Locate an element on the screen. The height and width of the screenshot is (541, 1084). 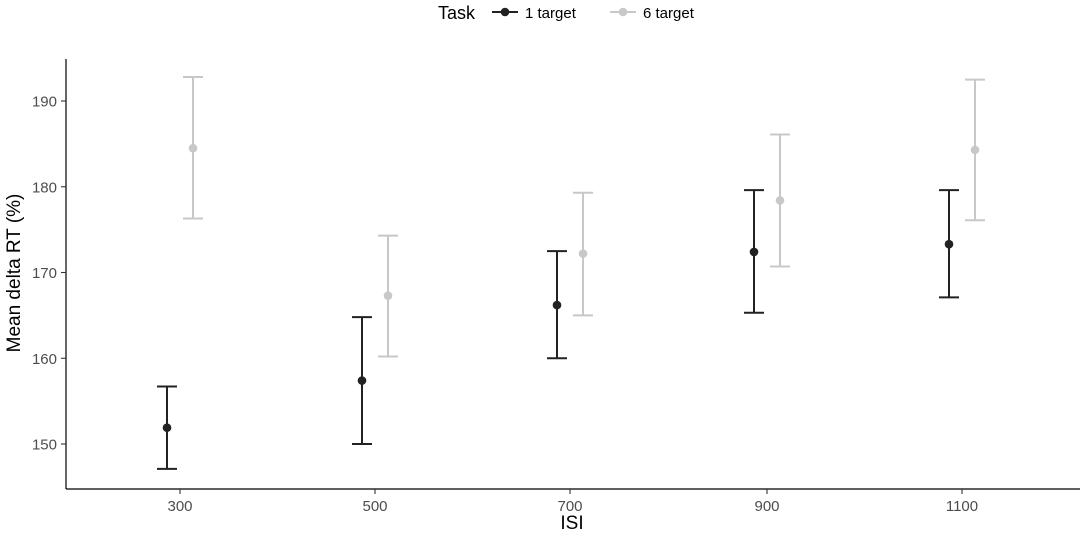
y-tick-label: 190 is located at coordinates (44, 102).